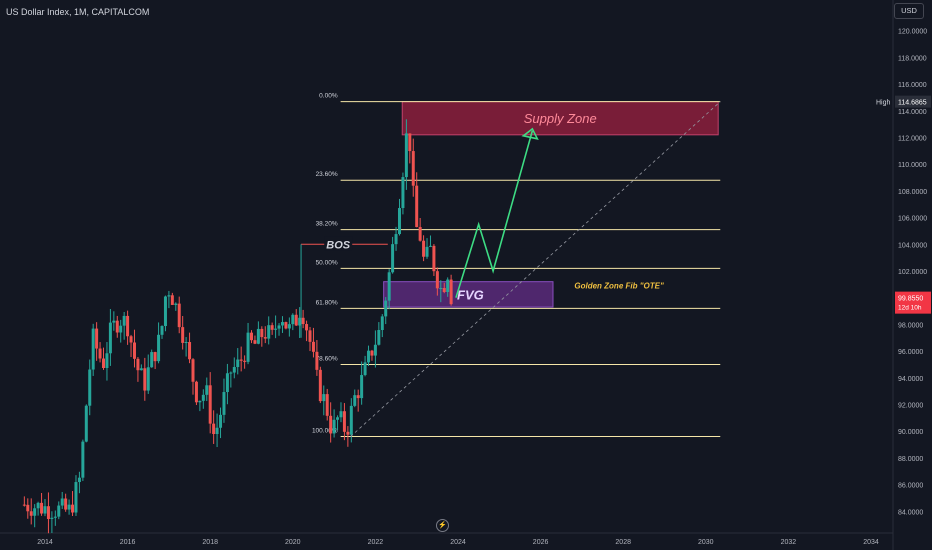  Describe the element at coordinates (909, 11) in the screenshot. I see `currency-button: USD` at that location.